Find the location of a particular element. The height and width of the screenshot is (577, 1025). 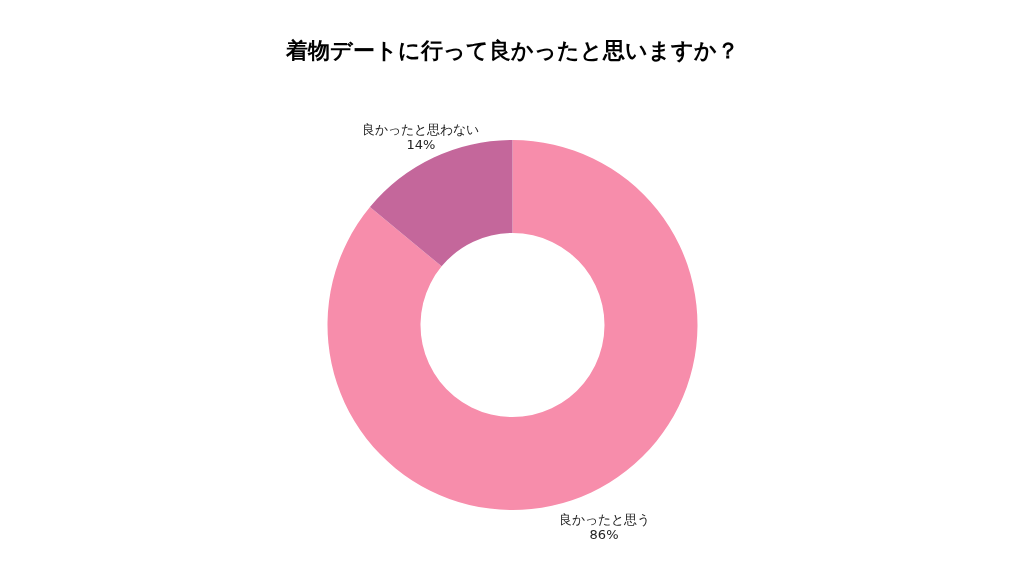

slice-label: 良かったと思う is located at coordinates (604, 519).